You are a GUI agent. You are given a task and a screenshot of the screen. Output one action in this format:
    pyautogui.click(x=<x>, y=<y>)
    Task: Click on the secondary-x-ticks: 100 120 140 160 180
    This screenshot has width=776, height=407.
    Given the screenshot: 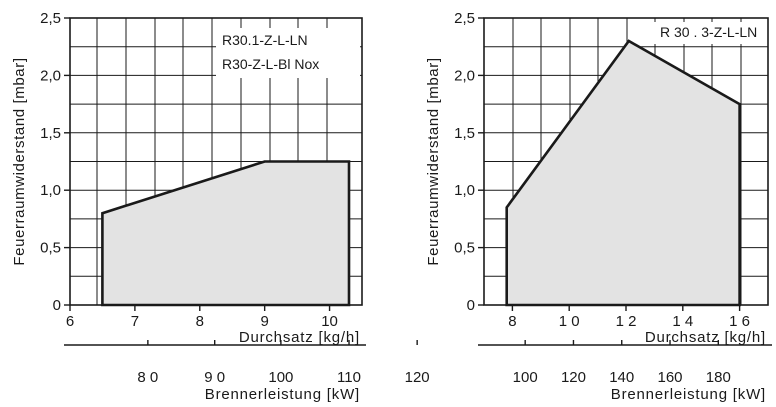 What is the action you would take?
    pyautogui.click(x=622, y=363)
    